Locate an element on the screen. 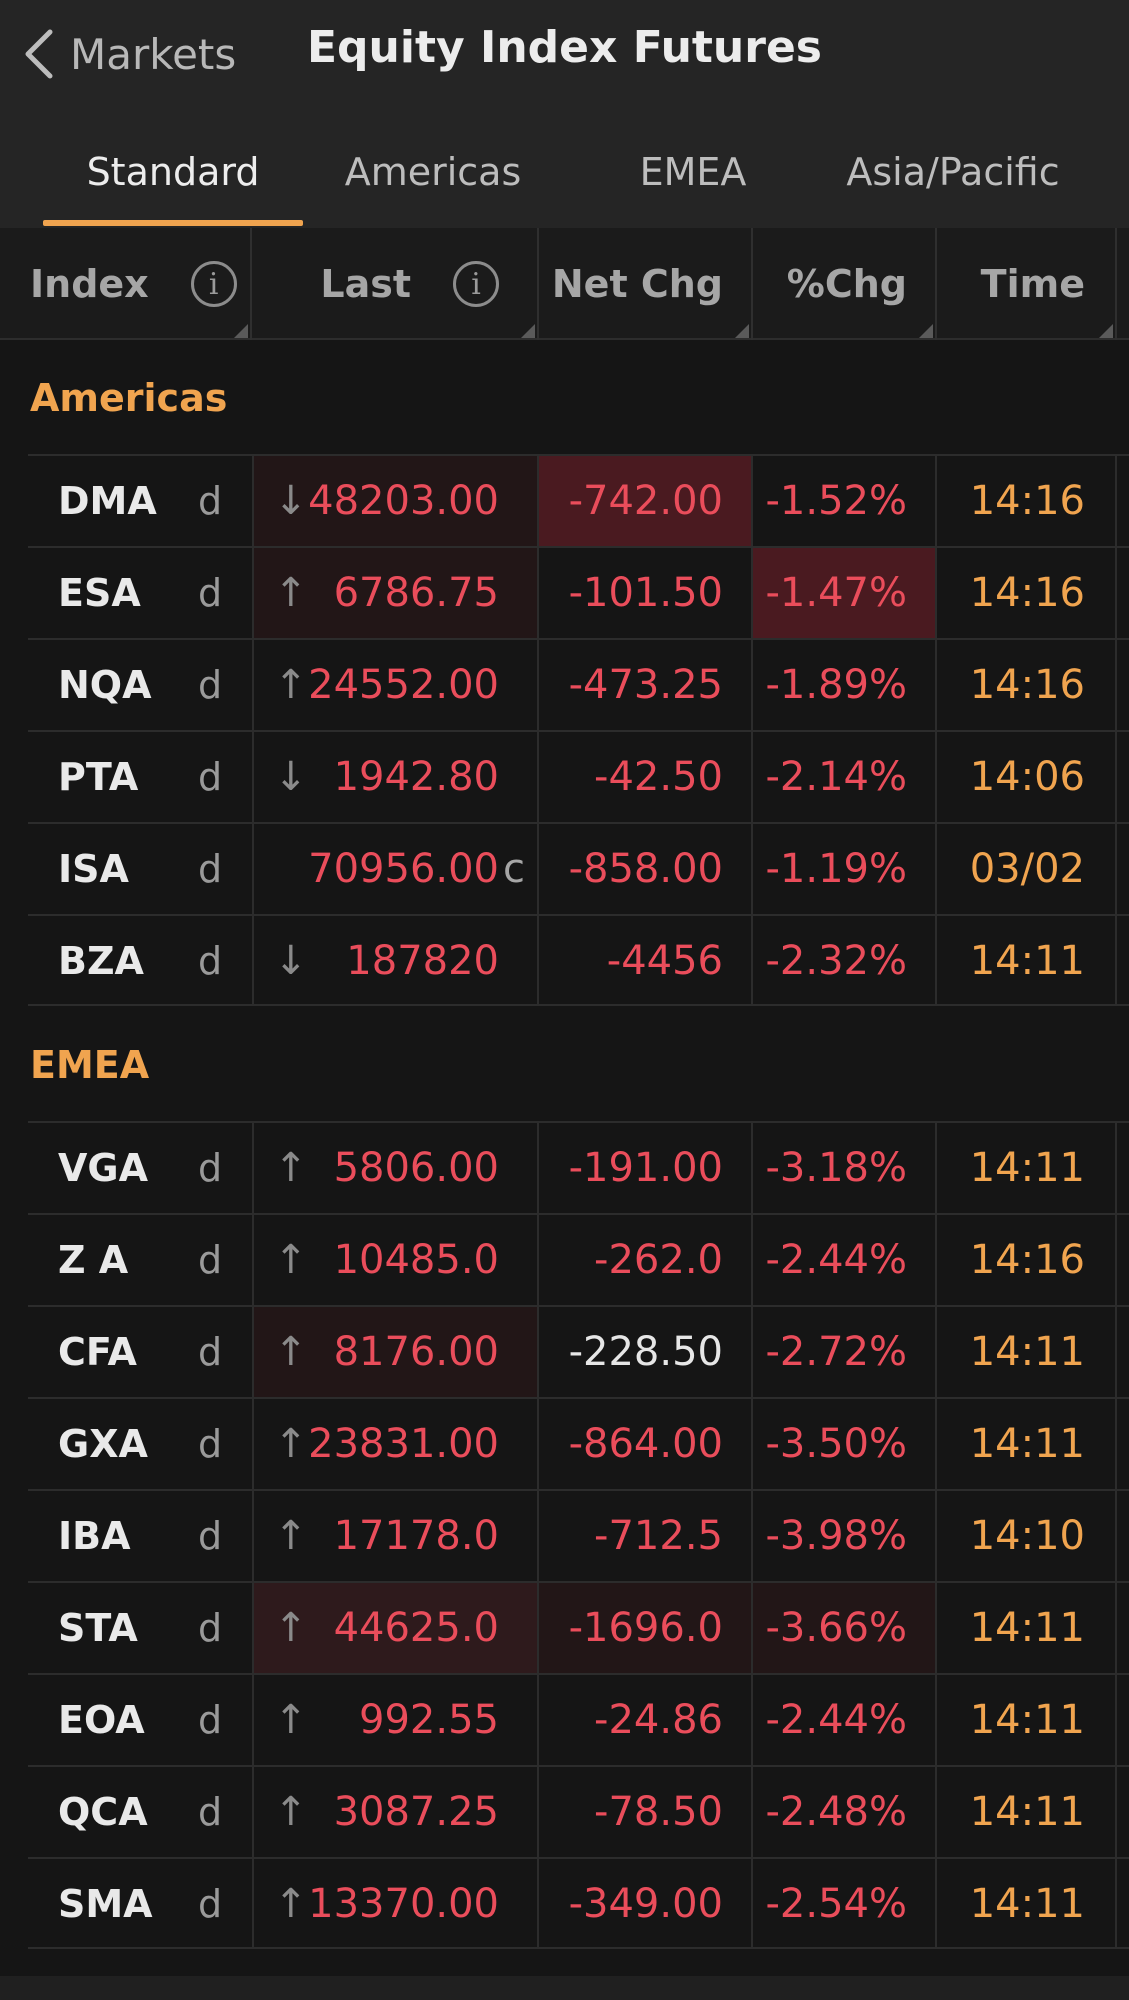 Image resolution: width=1129 pixels, height=2000 pixels. net-change: -191.00 is located at coordinates (646, 1168).